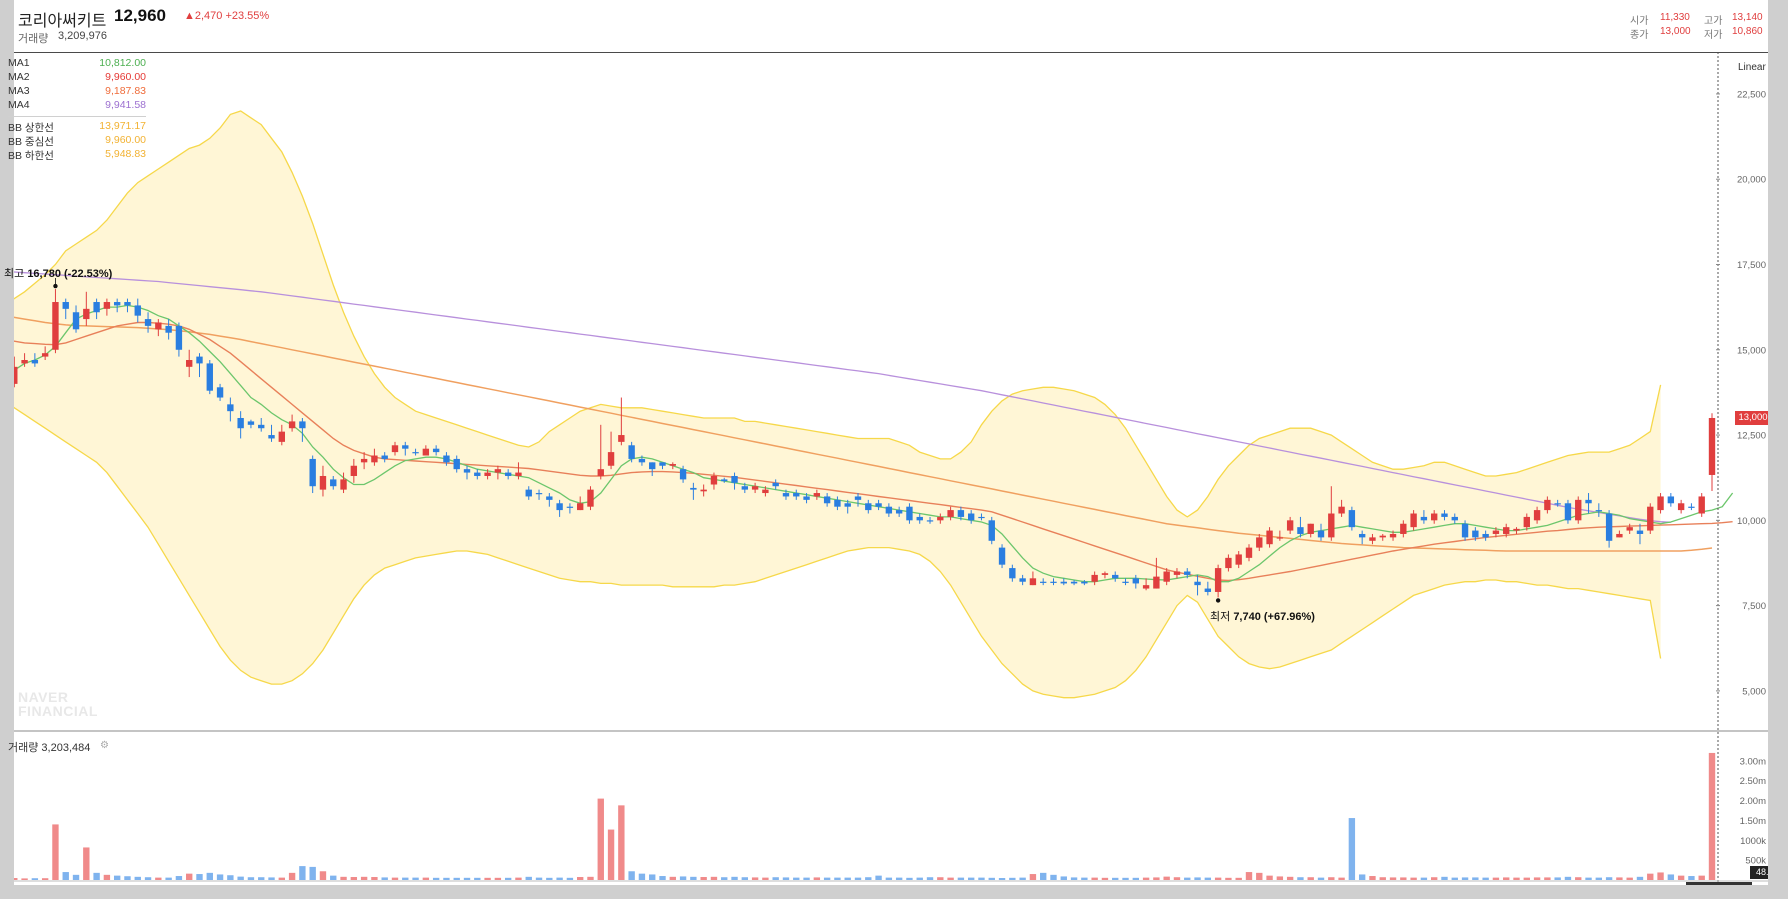  Describe the element at coordinates (1753, 821) in the screenshot. I see `volume-axis-label: 1.50m` at that location.